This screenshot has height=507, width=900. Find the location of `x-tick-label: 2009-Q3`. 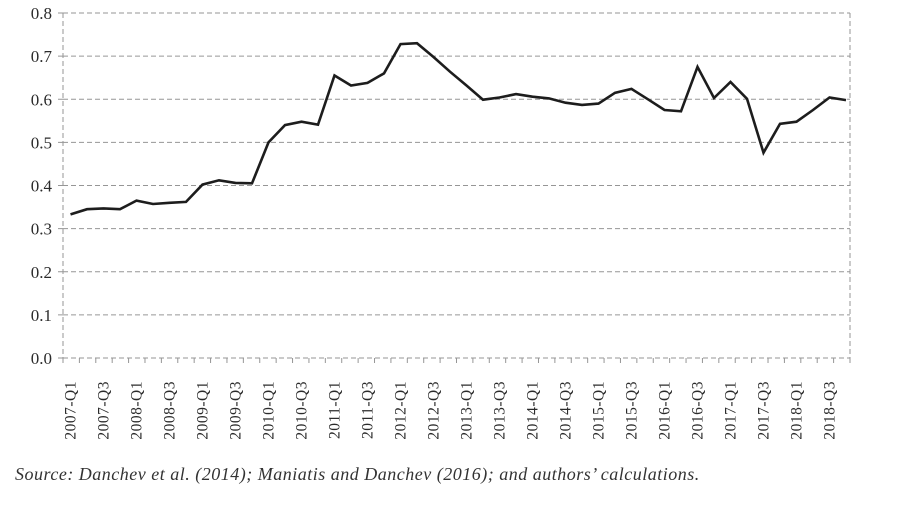

x-tick-label: 2009-Q3 is located at coordinates (236, 410).